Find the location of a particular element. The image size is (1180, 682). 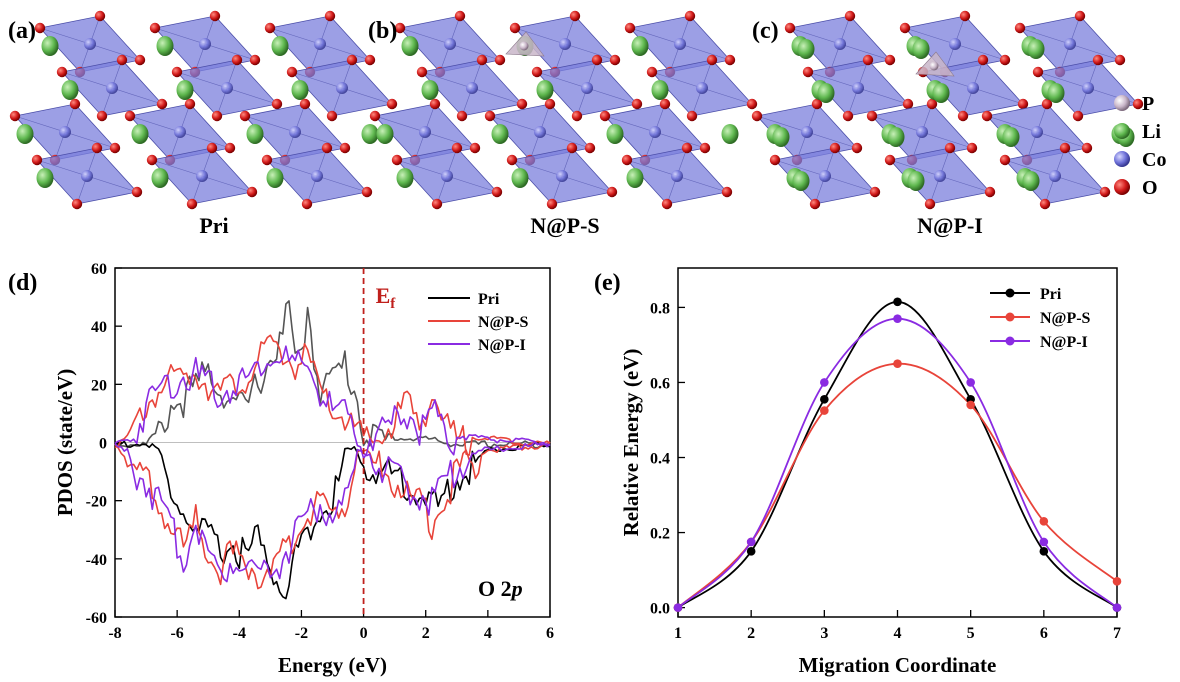

y-tick-label: 0.4 is located at coordinates (660, 459).